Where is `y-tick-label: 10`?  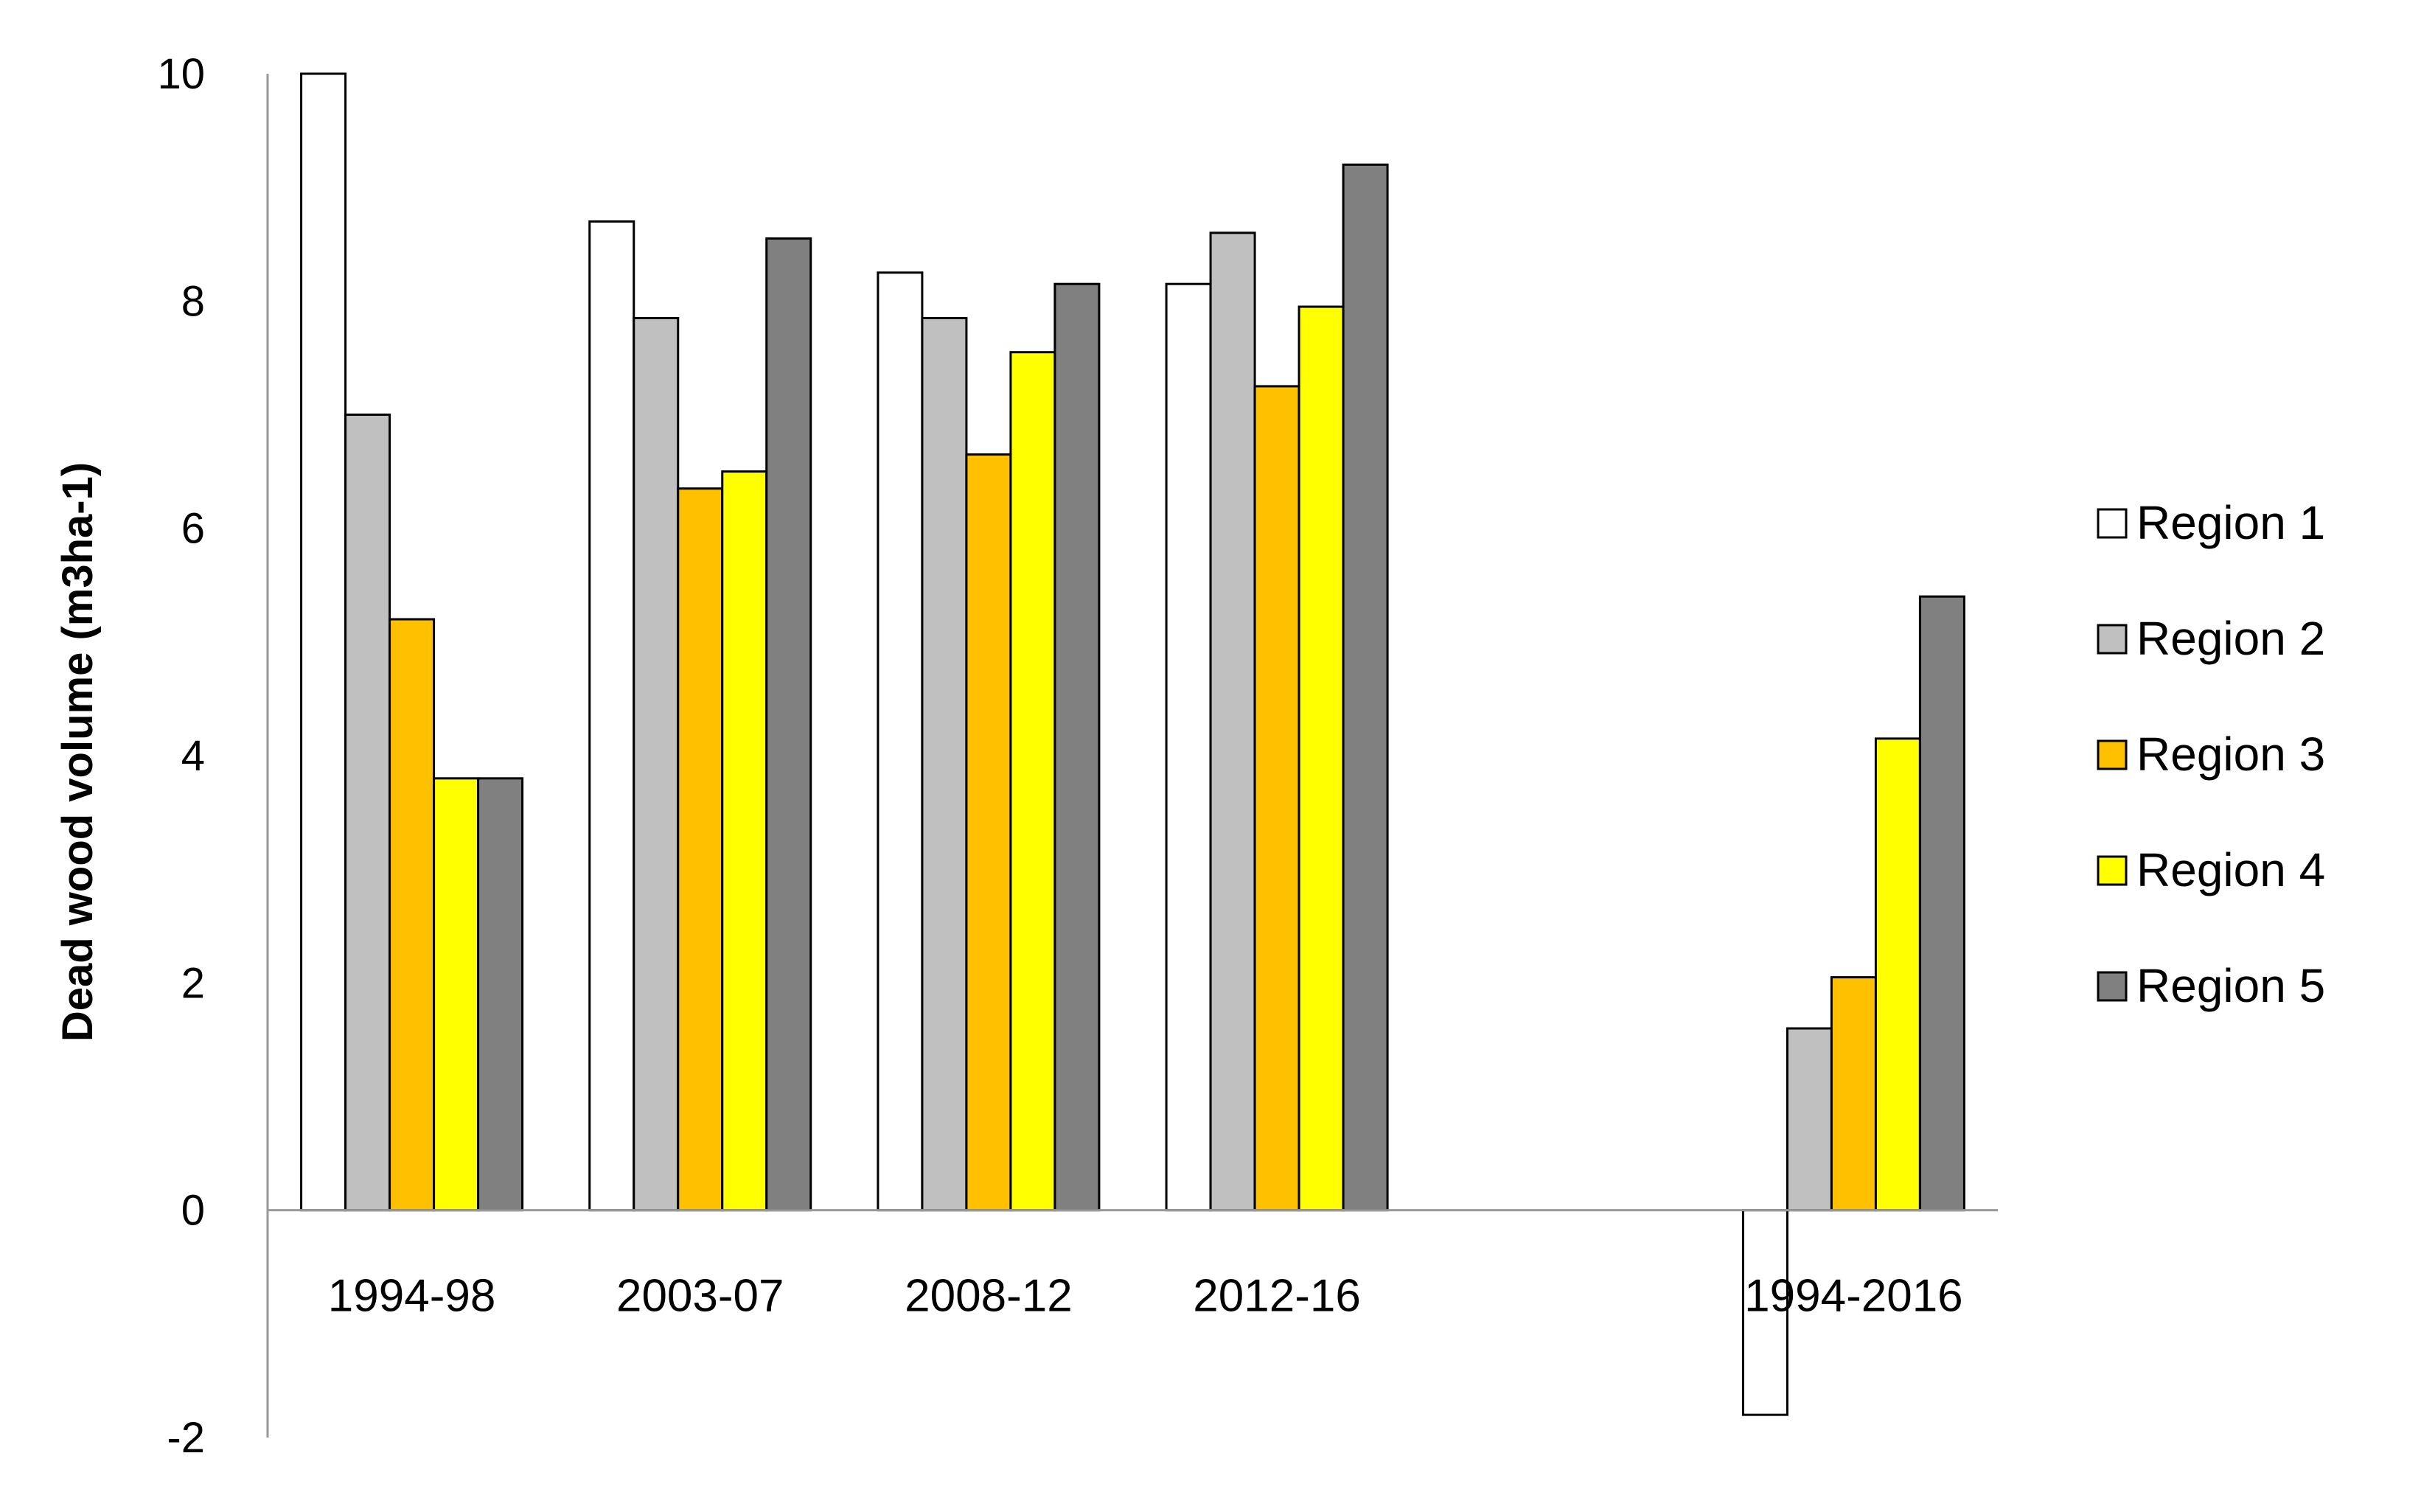
y-tick-label: 10 is located at coordinates (181, 74).